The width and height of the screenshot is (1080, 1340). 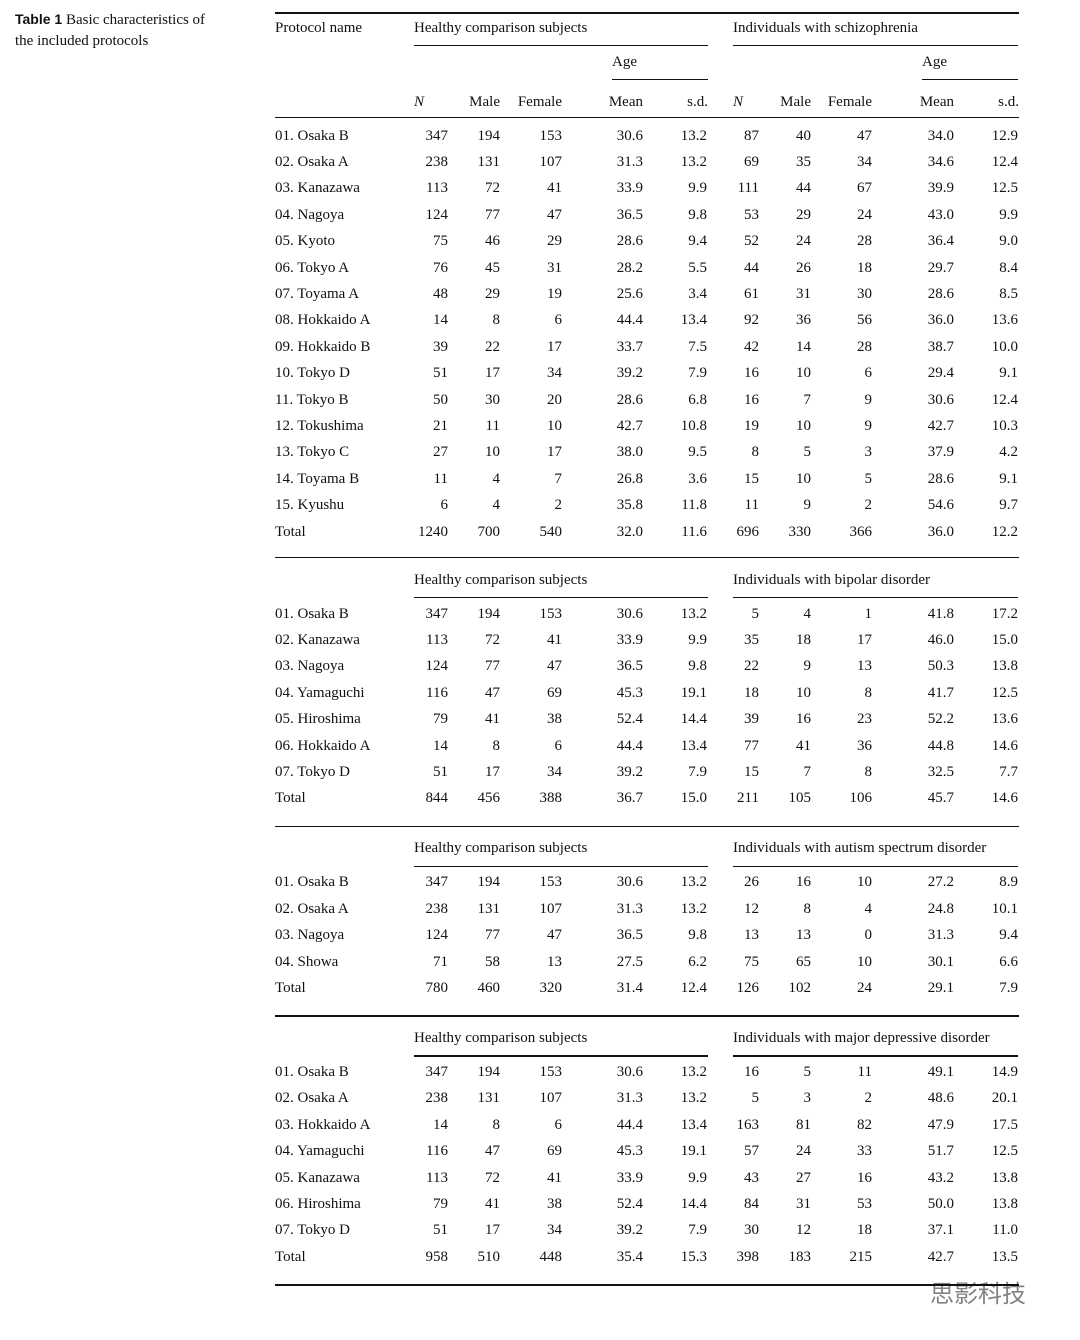 What do you see at coordinates (940, 214) in the screenshot?
I see `cell: 43.0` at bounding box center [940, 214].